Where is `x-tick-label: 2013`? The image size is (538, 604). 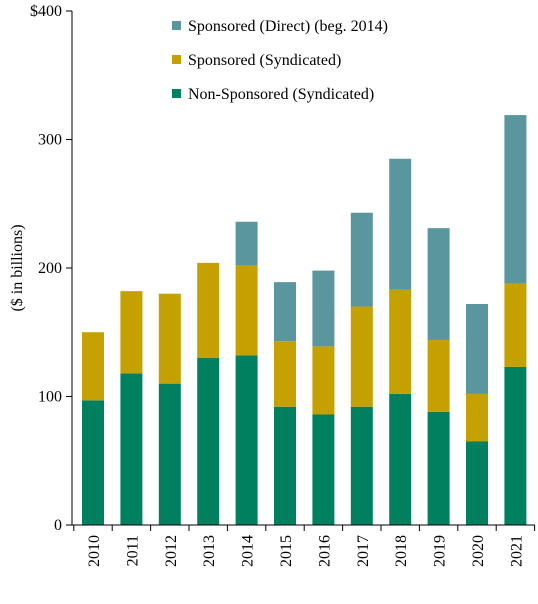 x-tick-label: 2013 is located at coordinates (209, 551).